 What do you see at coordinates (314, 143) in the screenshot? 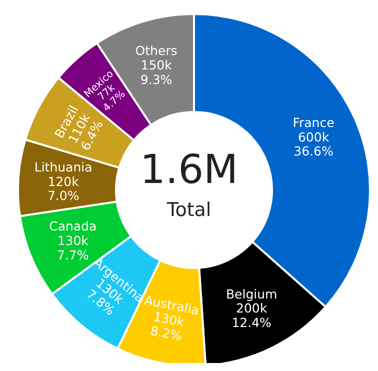
I see `data-label: 600k 36.6%` at bounding box center [314, 143].